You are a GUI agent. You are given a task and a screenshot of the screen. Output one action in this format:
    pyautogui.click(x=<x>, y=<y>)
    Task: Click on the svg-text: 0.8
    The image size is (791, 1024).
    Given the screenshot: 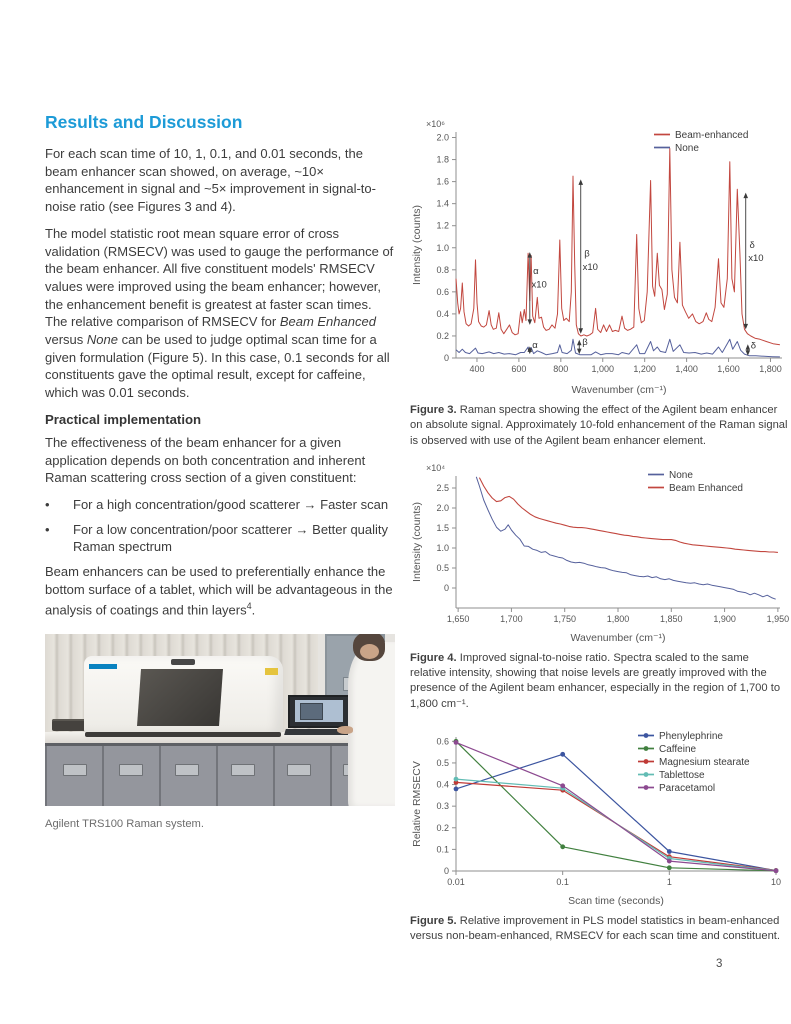 What is the action you would take?
    pyautogui.click(x=442, y=270)
    